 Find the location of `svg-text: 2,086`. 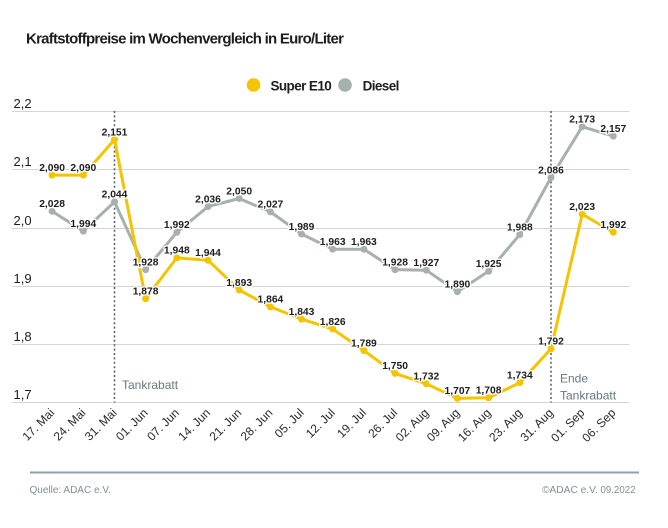

svg-text: 2,086 is located at coordinates (551, 170).